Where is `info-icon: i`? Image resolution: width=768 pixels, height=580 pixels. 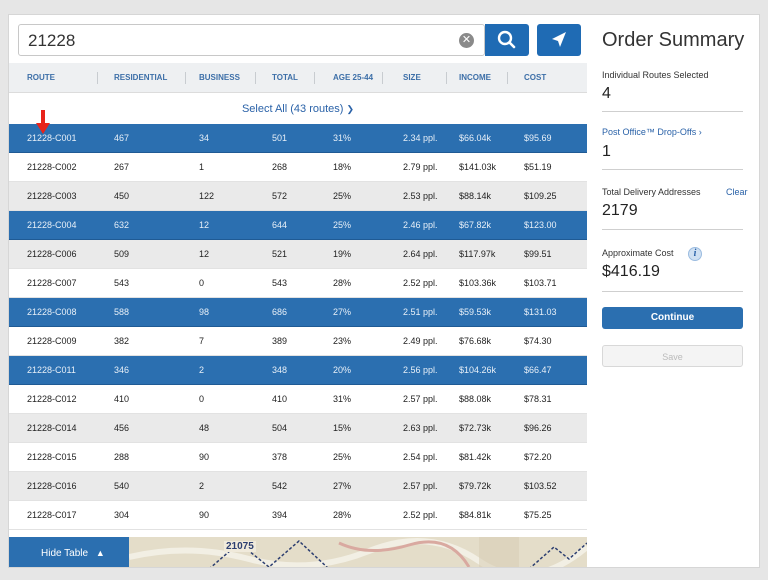 info-icon: i is located at coordinates (695, 254).